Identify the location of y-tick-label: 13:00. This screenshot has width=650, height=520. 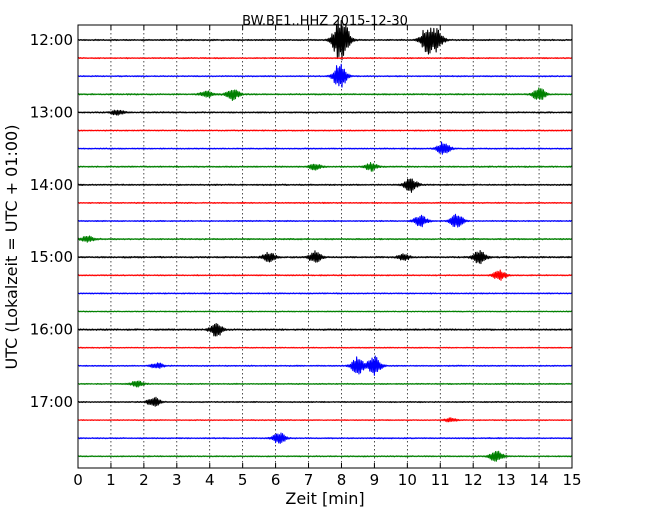
(51, 112).